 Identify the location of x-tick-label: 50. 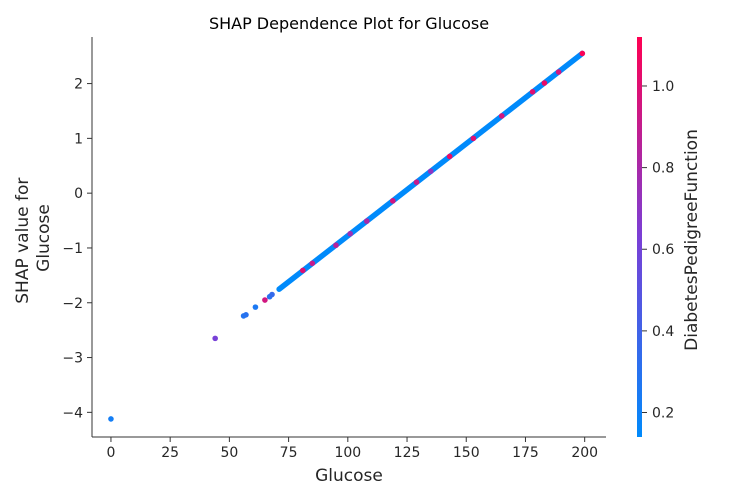
(229, 453).